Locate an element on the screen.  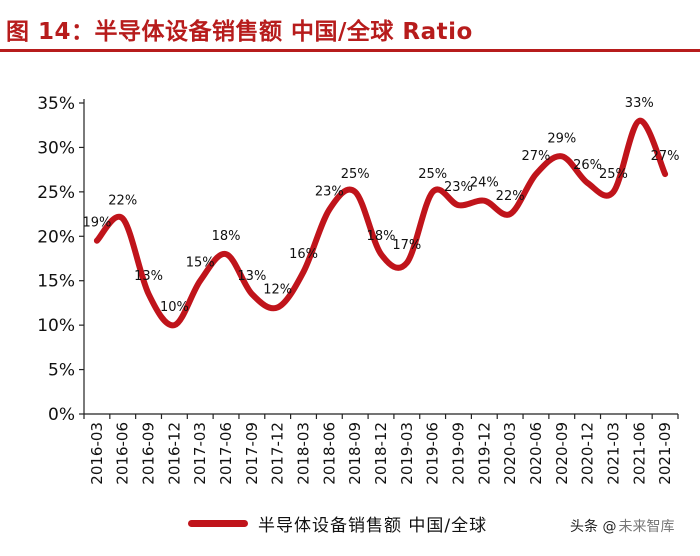
x-tick-label: 2018-03 is located at coordinates (304, 453).